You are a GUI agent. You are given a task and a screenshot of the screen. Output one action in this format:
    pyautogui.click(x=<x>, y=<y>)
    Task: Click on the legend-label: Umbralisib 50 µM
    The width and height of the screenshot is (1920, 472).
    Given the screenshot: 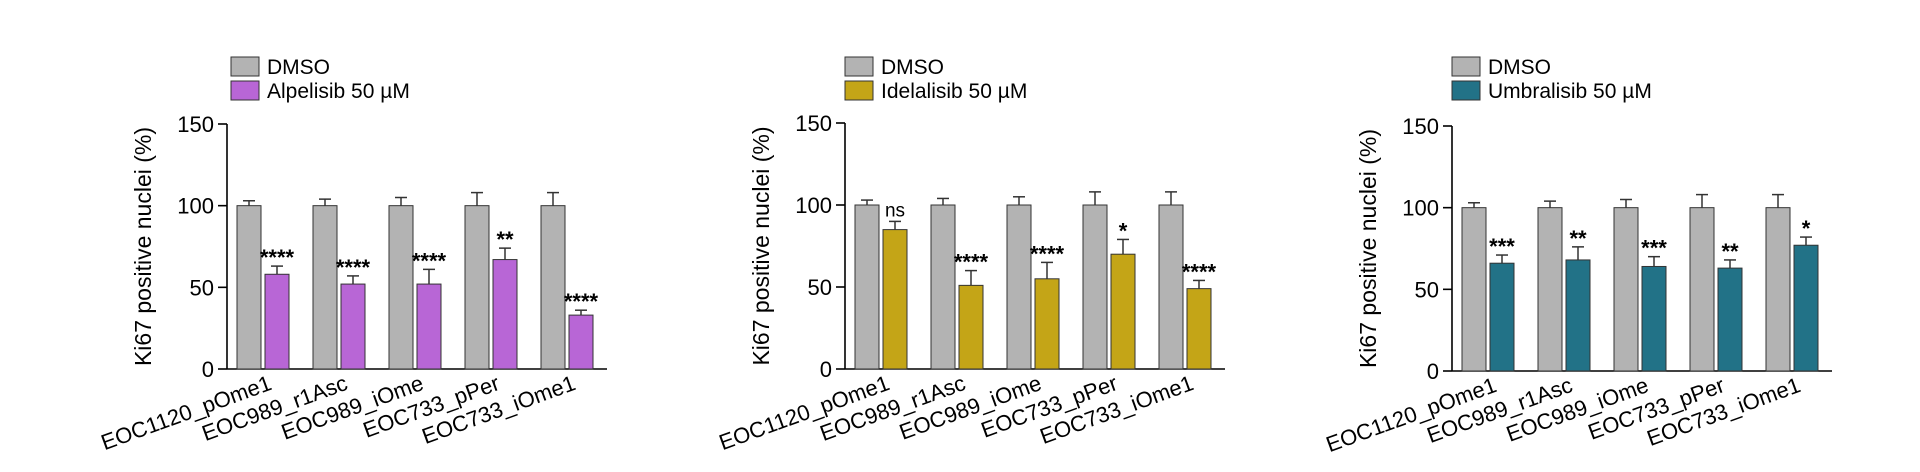 What is the action you would take?
    pyautogui.click(x=1570, y=91)
    